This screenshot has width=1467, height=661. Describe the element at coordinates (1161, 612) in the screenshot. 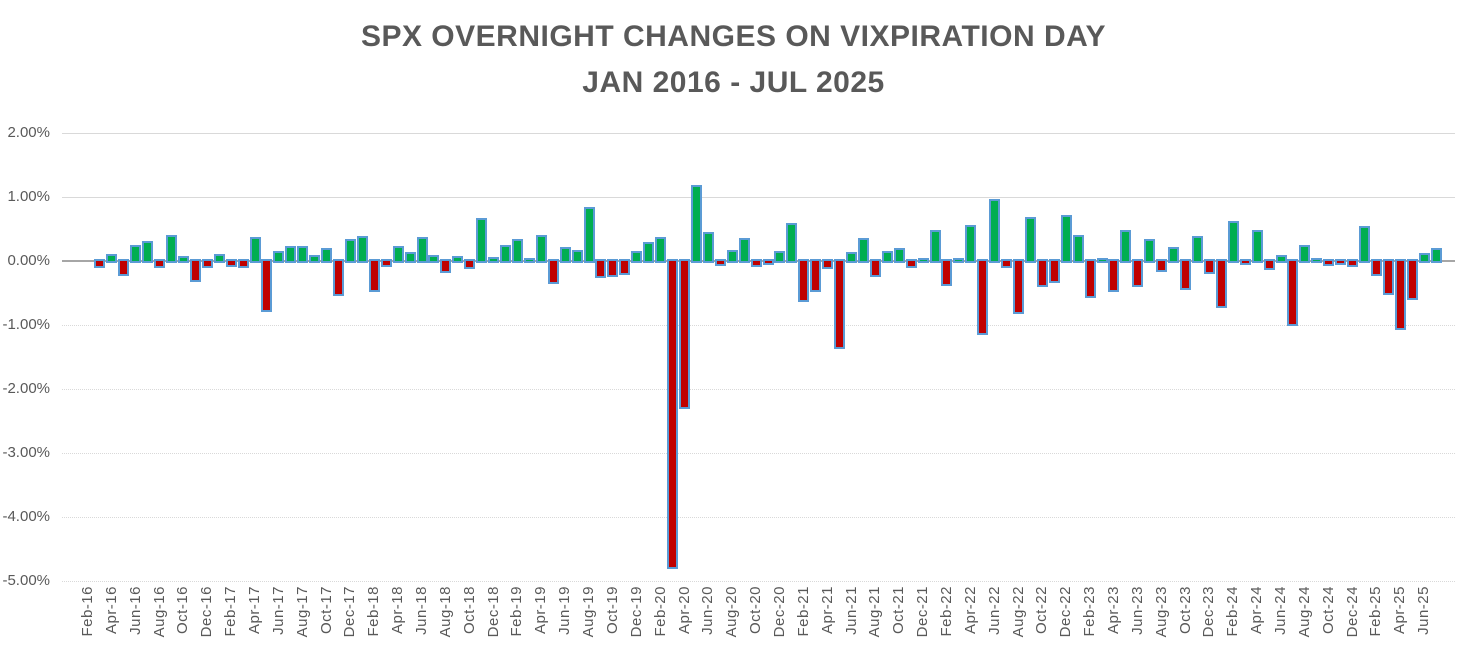

I see `x-axis-tick-label: Aug-23` at that location.